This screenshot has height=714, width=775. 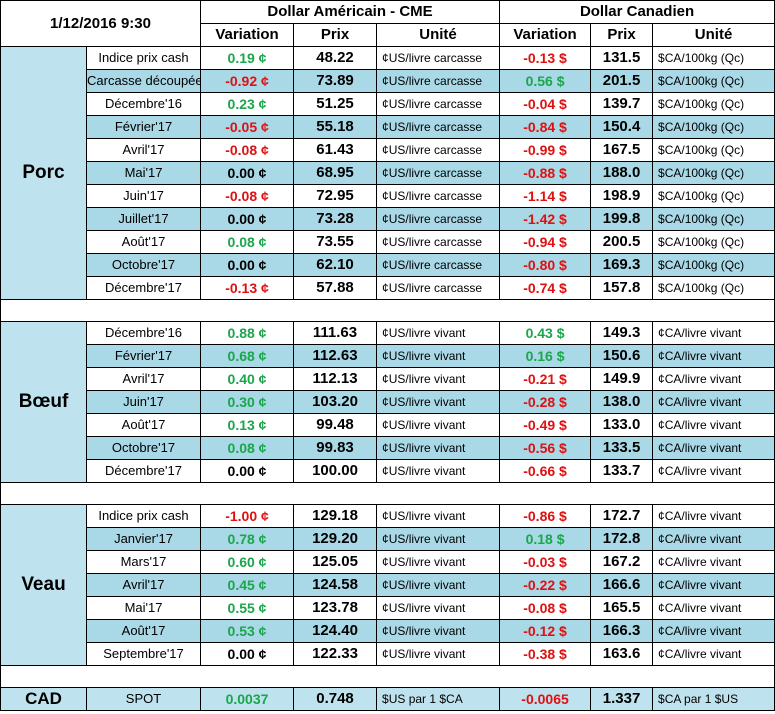 I want to click on usd-variation: 0.55 ¢, so click(x=247, y=608).